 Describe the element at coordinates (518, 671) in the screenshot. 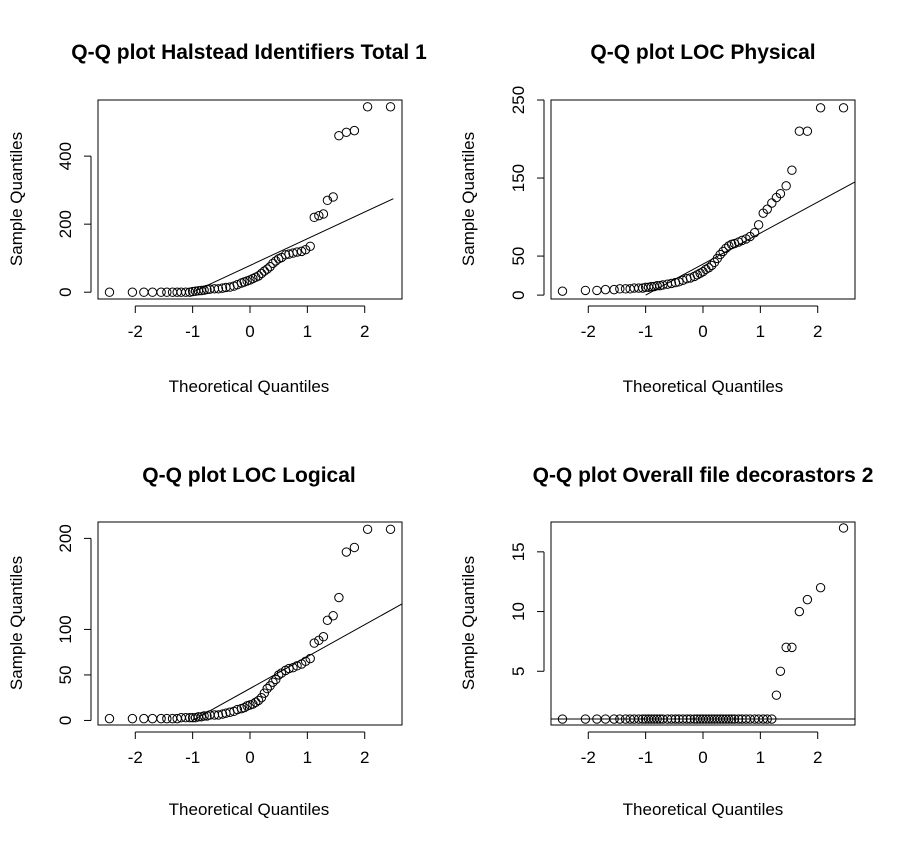

I see `y-tick-label: 5` at that location.